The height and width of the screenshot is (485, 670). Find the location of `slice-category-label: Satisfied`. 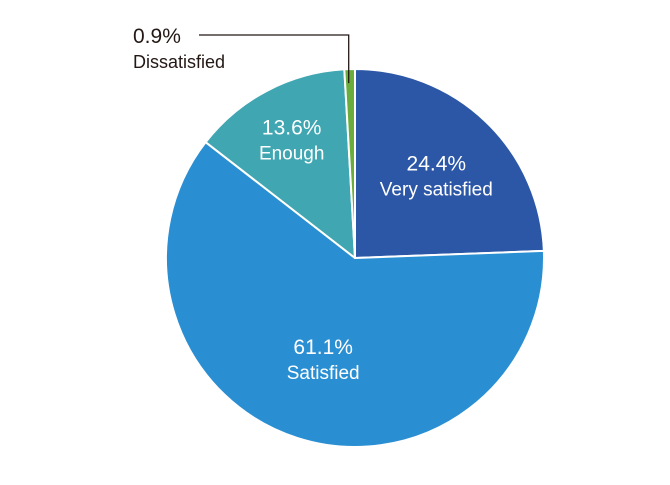

slice-category-label: Satisfied is located at coordinates (323, 373).